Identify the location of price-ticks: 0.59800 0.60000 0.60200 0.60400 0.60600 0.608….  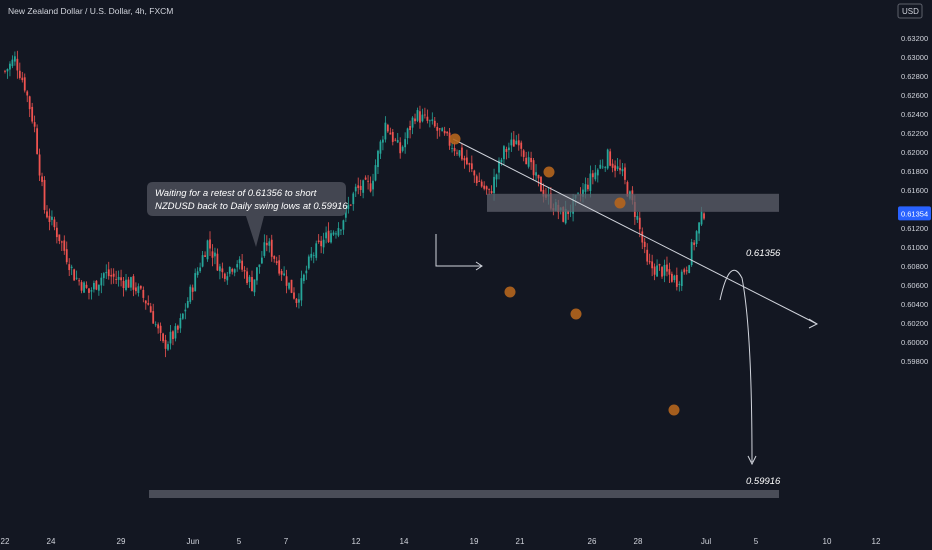
(914, 200).